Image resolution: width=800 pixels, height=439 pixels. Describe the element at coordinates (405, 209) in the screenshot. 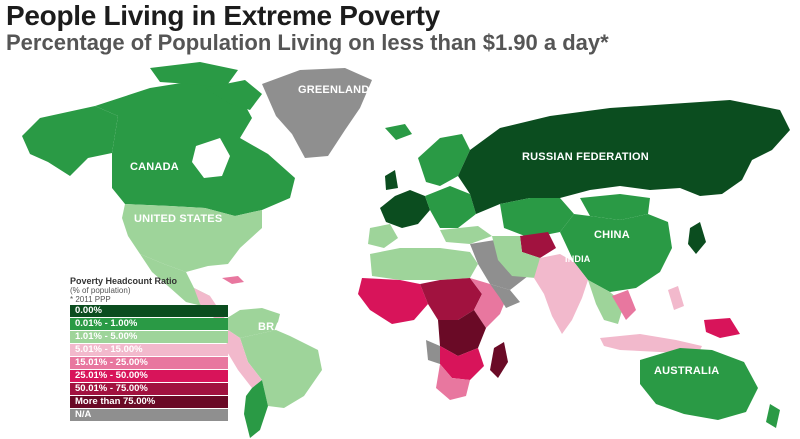

I see `country-western-europe` at that location.